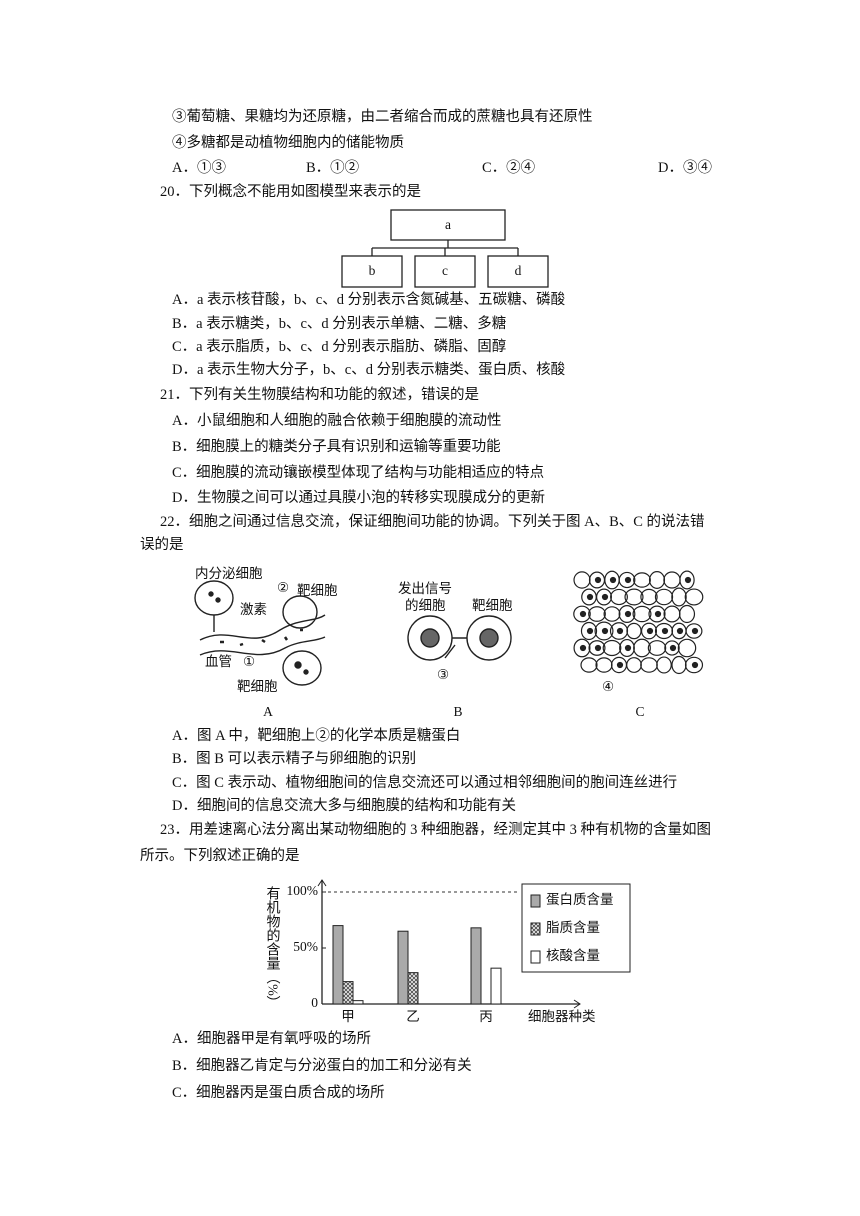 This screenshot has height=1216, width=860. I want to click on option: D．a 表示生物大分子，b、c、d 分别表示糖类、蛋白质、核酸, so click(369, 370).